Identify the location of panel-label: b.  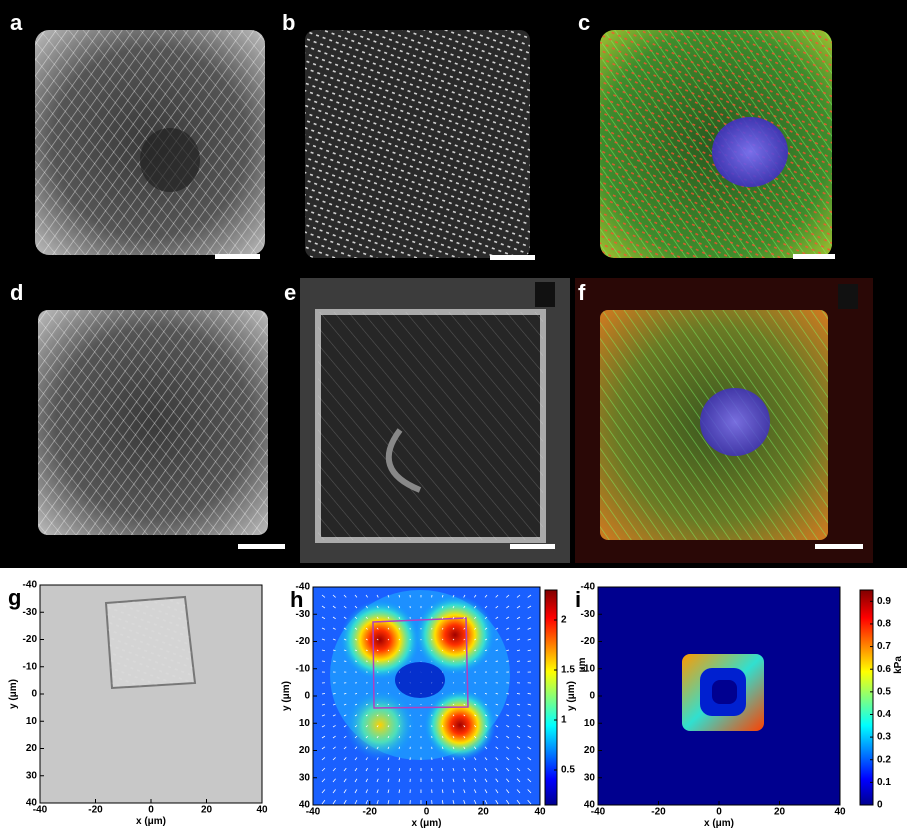
(288, 22).